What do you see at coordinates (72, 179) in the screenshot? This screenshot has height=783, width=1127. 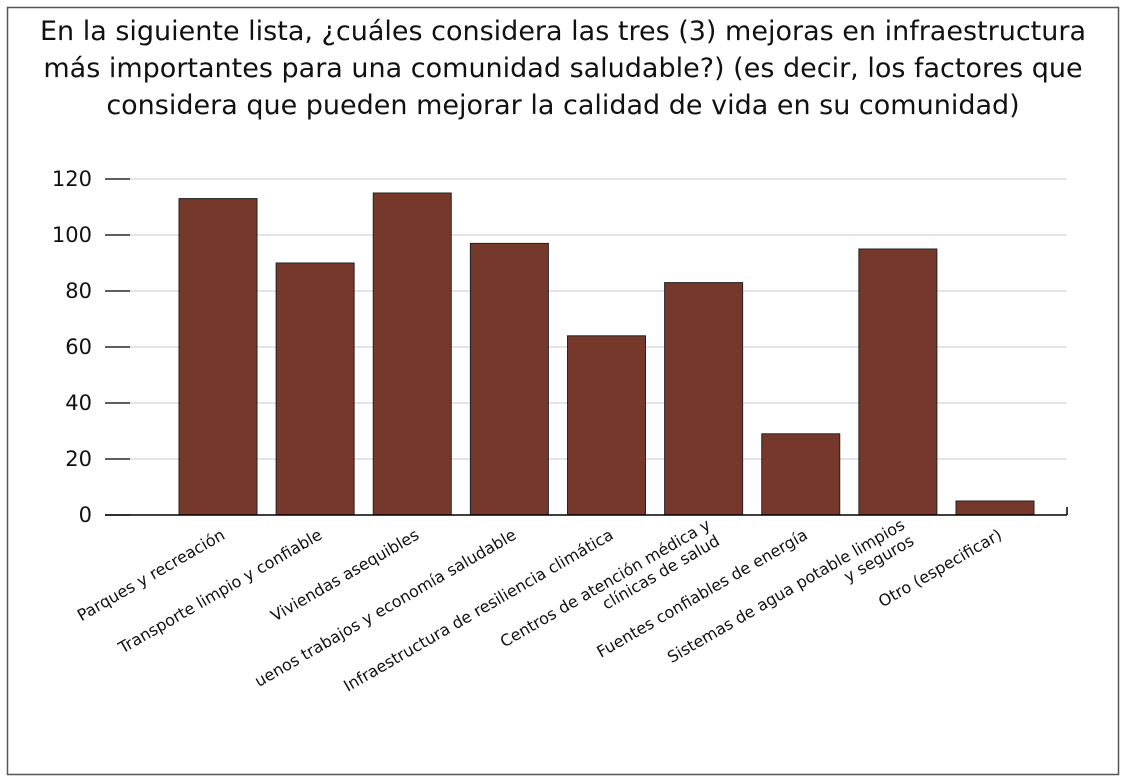 I see `y-tick-label: 120` at bounding box center [72, 179].